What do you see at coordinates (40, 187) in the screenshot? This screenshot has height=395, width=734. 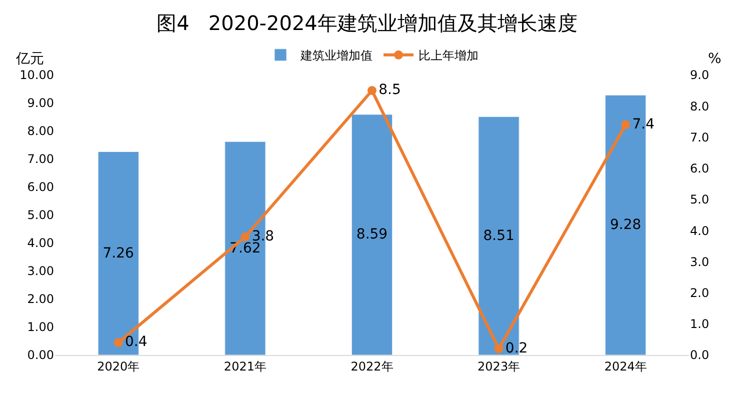 I see `y-tick-label: 6.00` at bounding box center [40, 187].